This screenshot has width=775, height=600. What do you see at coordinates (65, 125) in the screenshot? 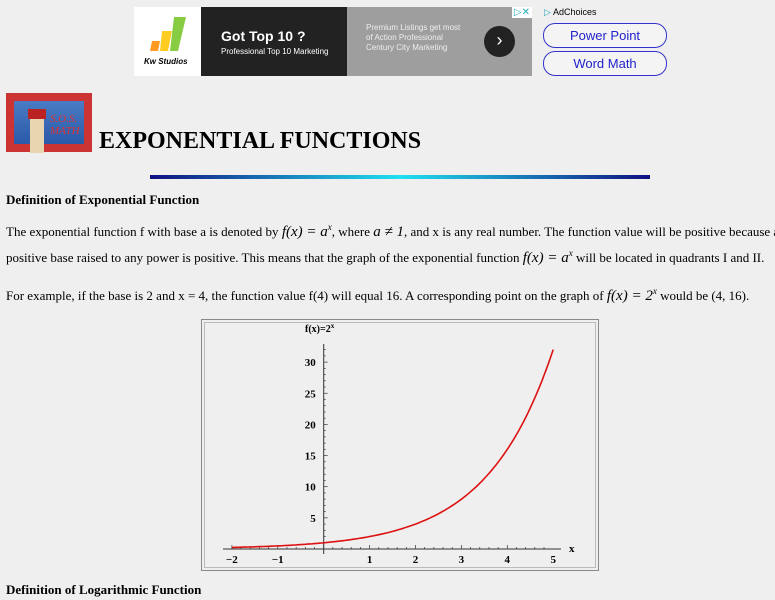
I see `logo-text: S.O.S. MATH` at bounding box center [65, 125].